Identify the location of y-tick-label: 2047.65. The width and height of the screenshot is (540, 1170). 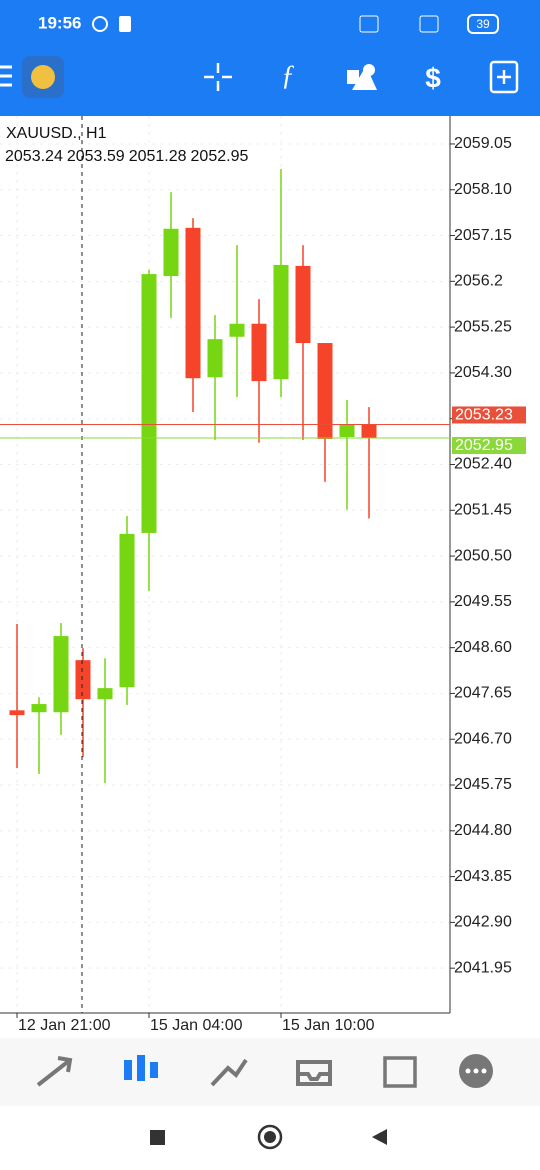
(483, 693).